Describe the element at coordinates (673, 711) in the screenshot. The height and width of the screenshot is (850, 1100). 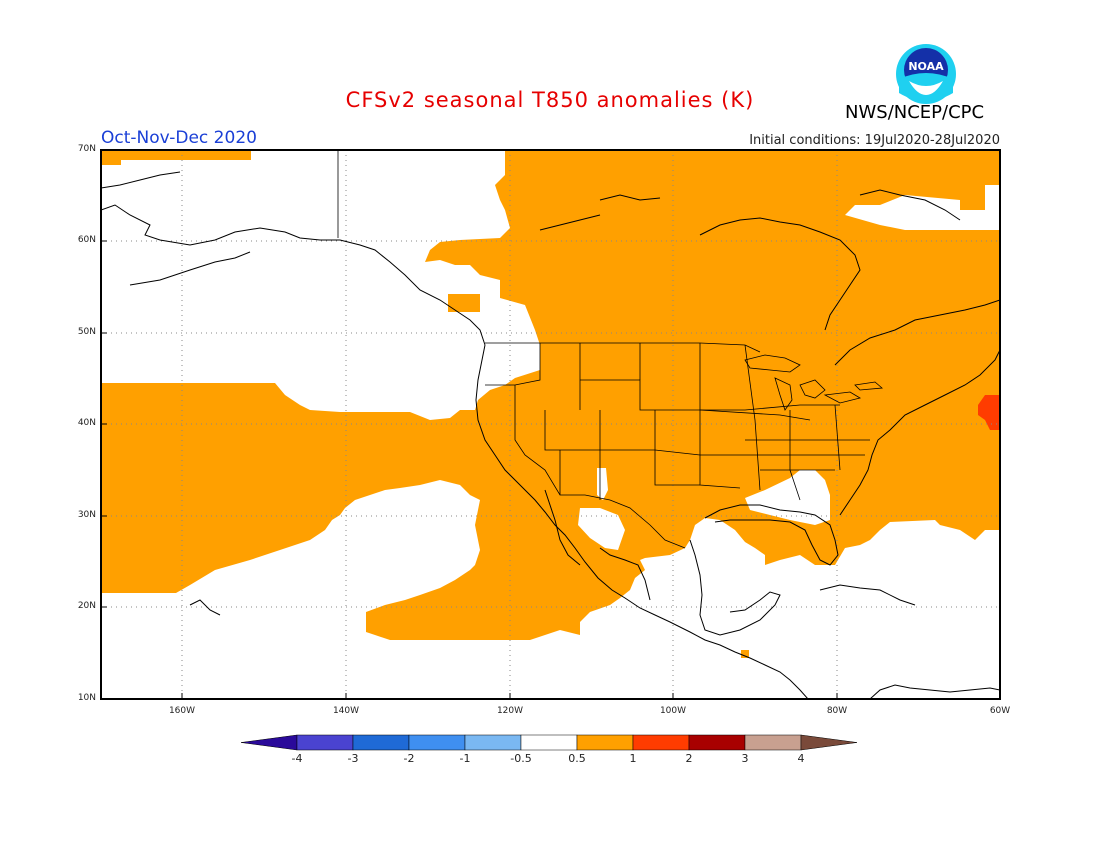
I see `lon-label-100w: 100W` at that location.